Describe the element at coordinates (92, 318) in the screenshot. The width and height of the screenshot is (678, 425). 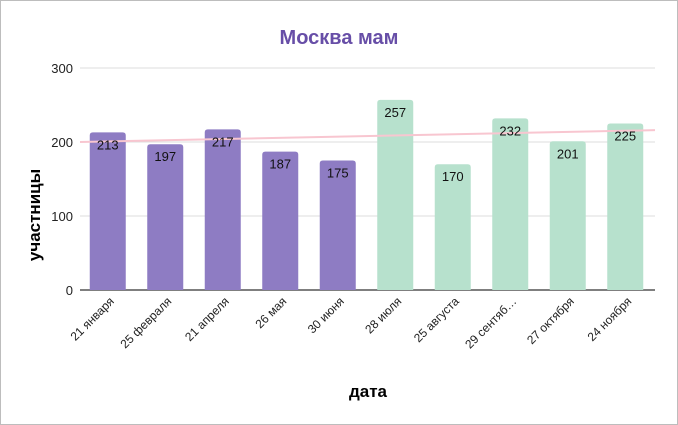
I see `x-tick-label: 21 января` at that location.